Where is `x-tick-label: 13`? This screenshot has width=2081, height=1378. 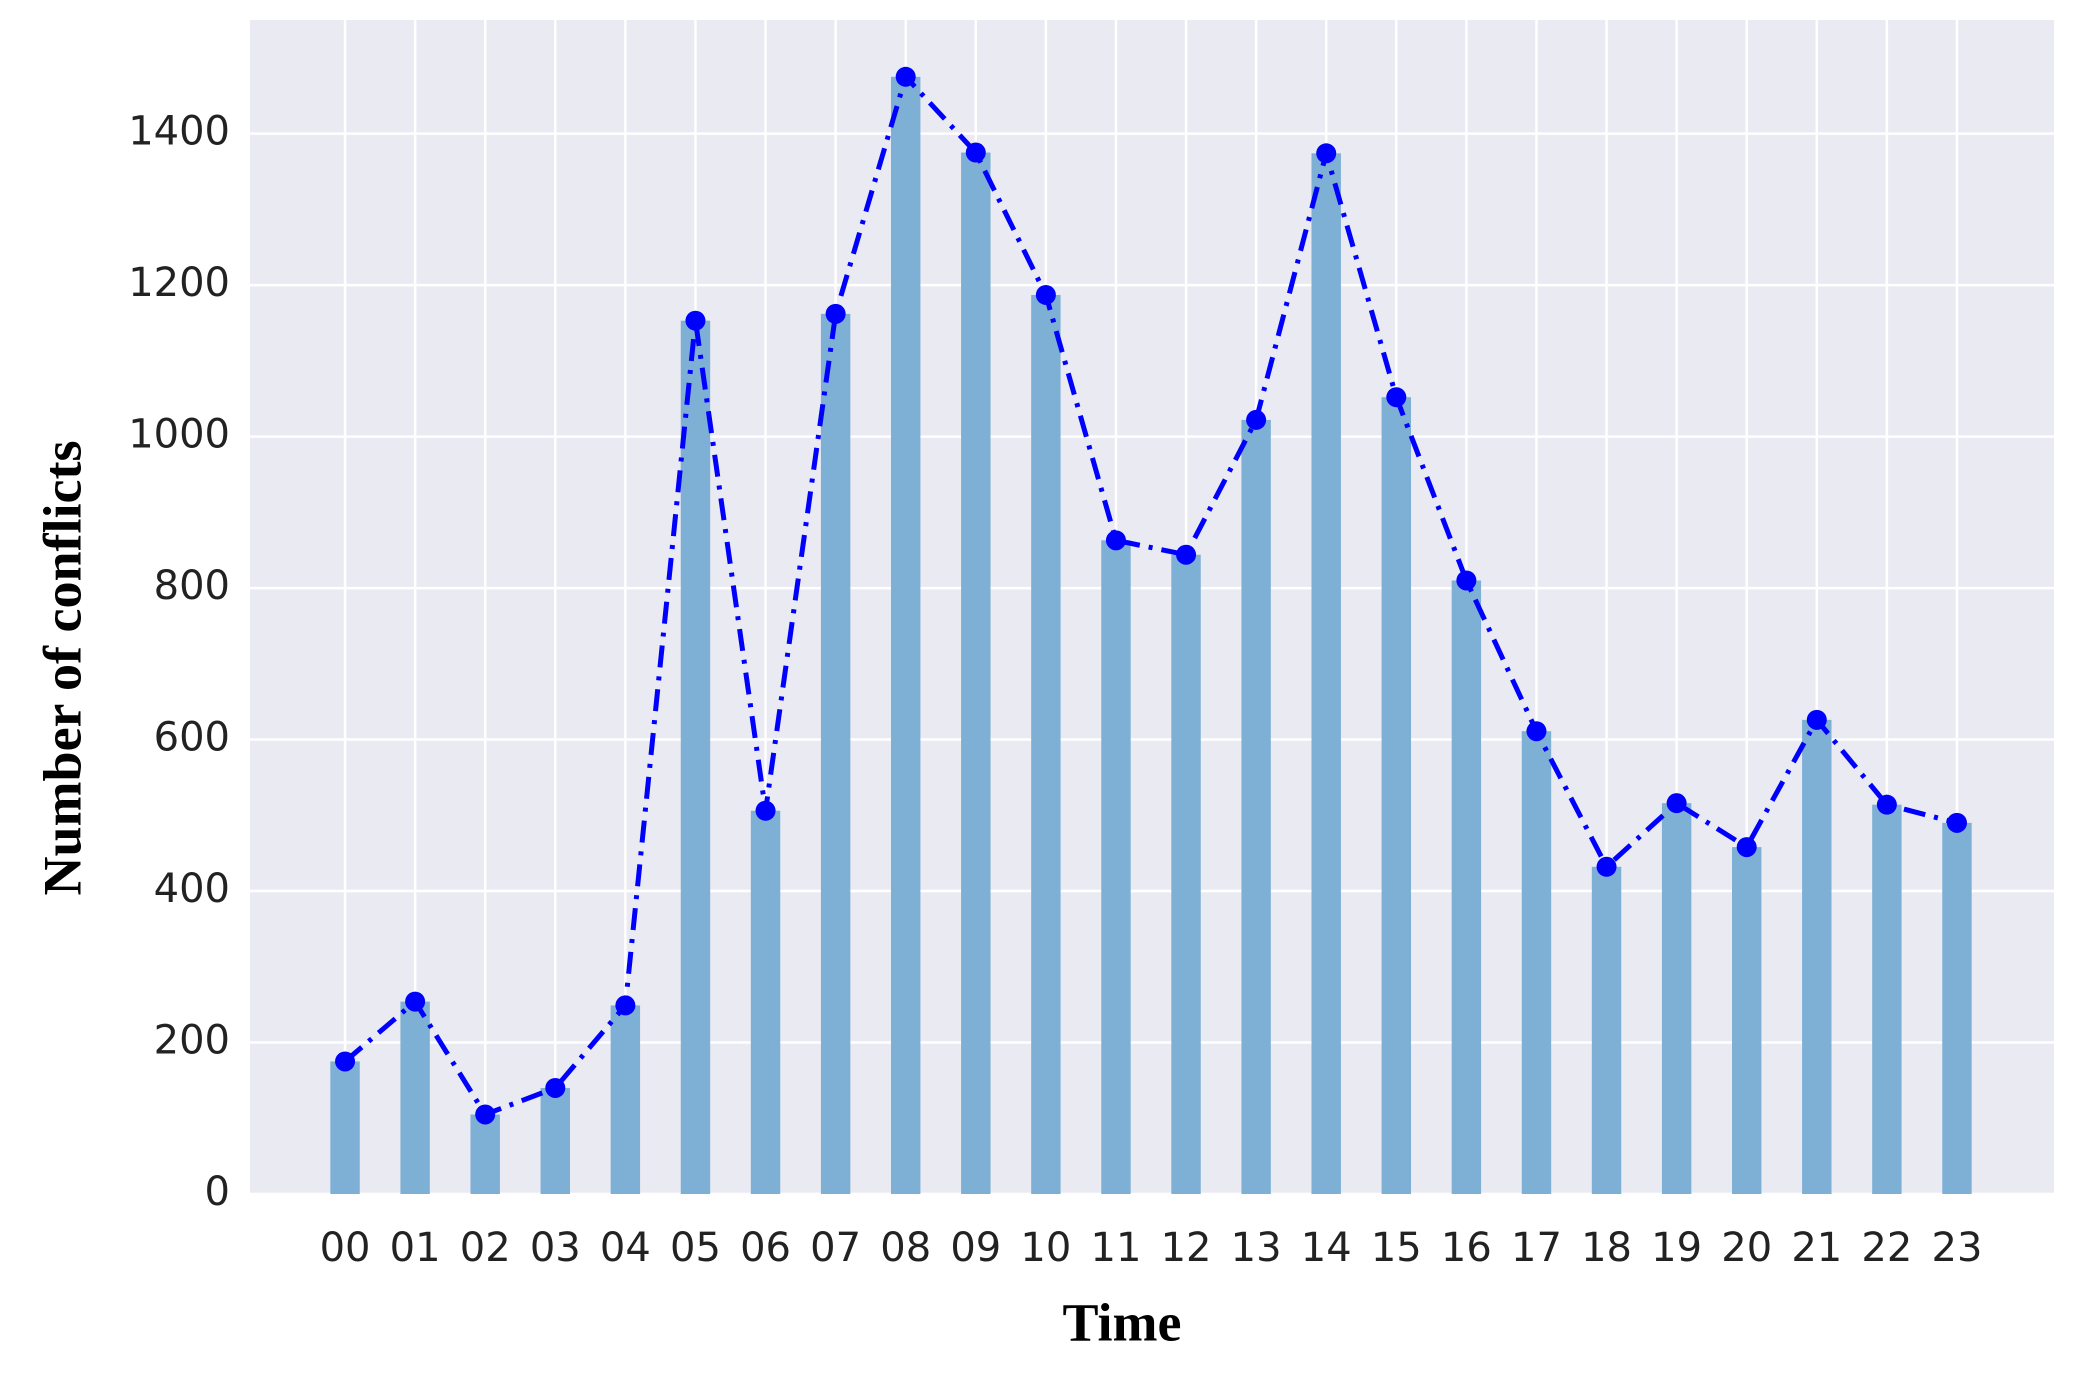 x-tick-label: 13 is located at coordinates (1256, 1248).